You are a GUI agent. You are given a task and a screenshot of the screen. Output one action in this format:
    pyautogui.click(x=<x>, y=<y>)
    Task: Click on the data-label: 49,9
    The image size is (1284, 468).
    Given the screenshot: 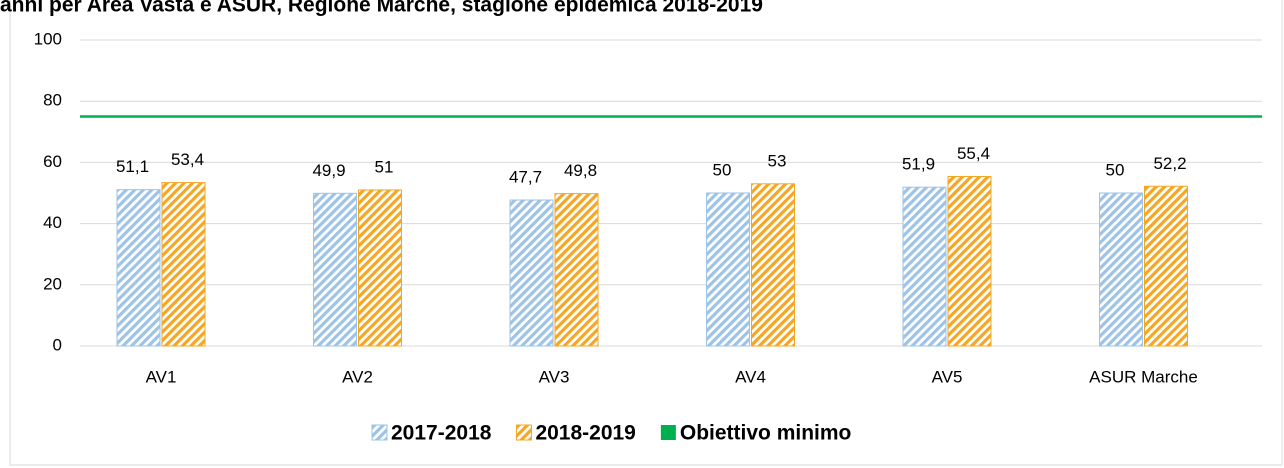 What is the action you would take?
    pyautogui.click(x=328, y=170)
    